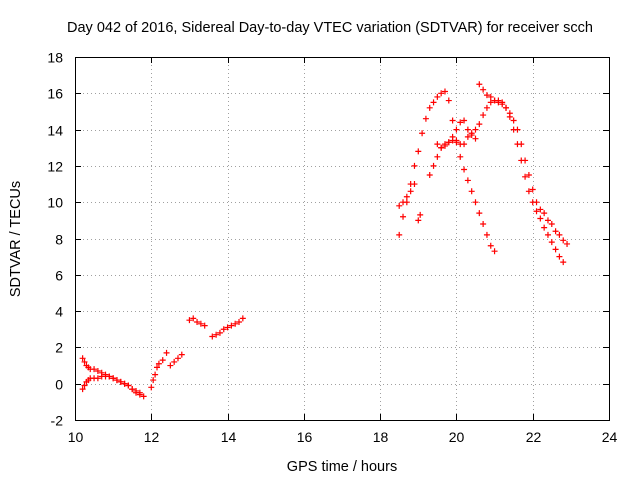 The image size is (640, 480). I want to click on series-evening-a, so click(447, 171).